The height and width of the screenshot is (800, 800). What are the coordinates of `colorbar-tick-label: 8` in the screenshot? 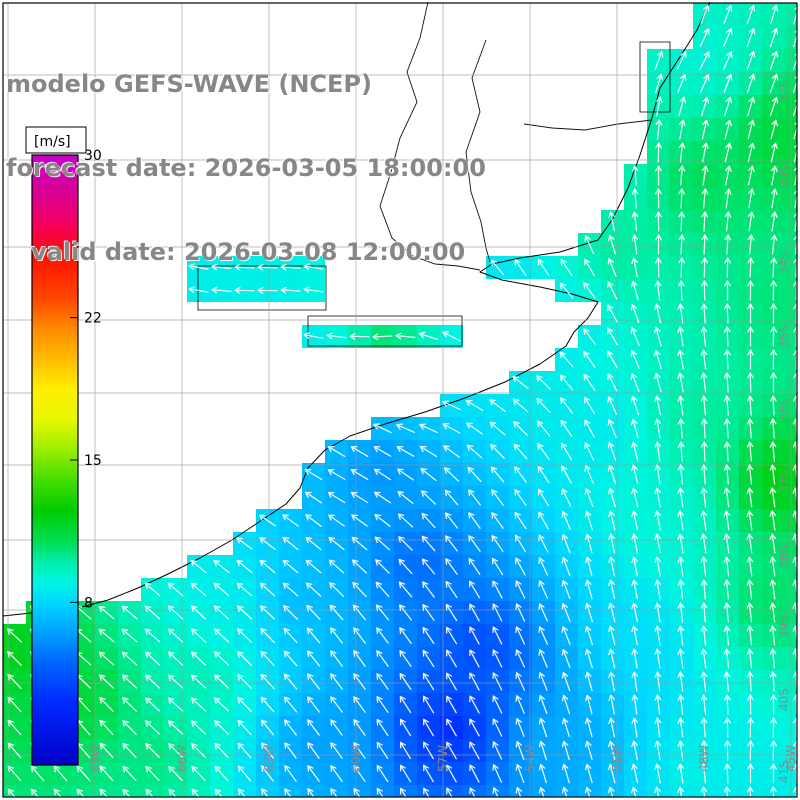 It's located at (88, 603).